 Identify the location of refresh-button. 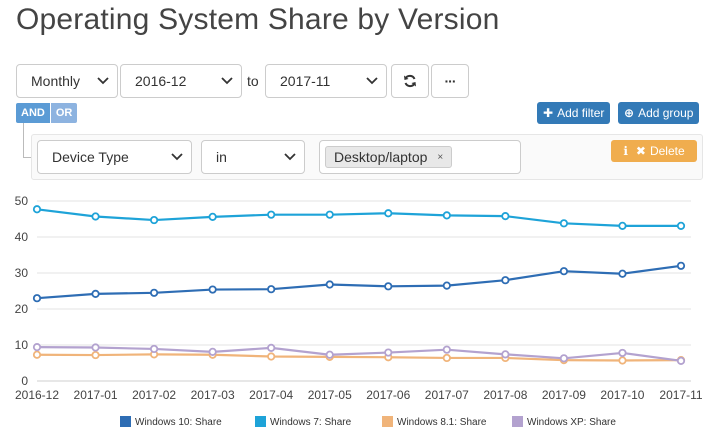
(410, 81).